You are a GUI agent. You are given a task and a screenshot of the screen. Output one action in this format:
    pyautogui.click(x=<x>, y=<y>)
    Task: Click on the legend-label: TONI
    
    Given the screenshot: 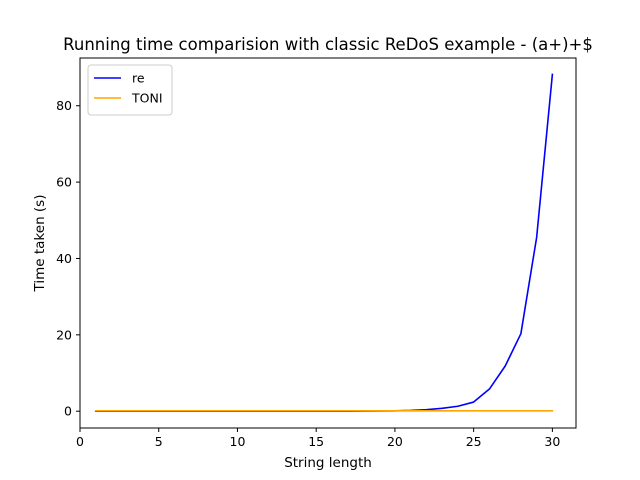 What is the action you would take?
    pyautogui.click(x=147, y=98)
    